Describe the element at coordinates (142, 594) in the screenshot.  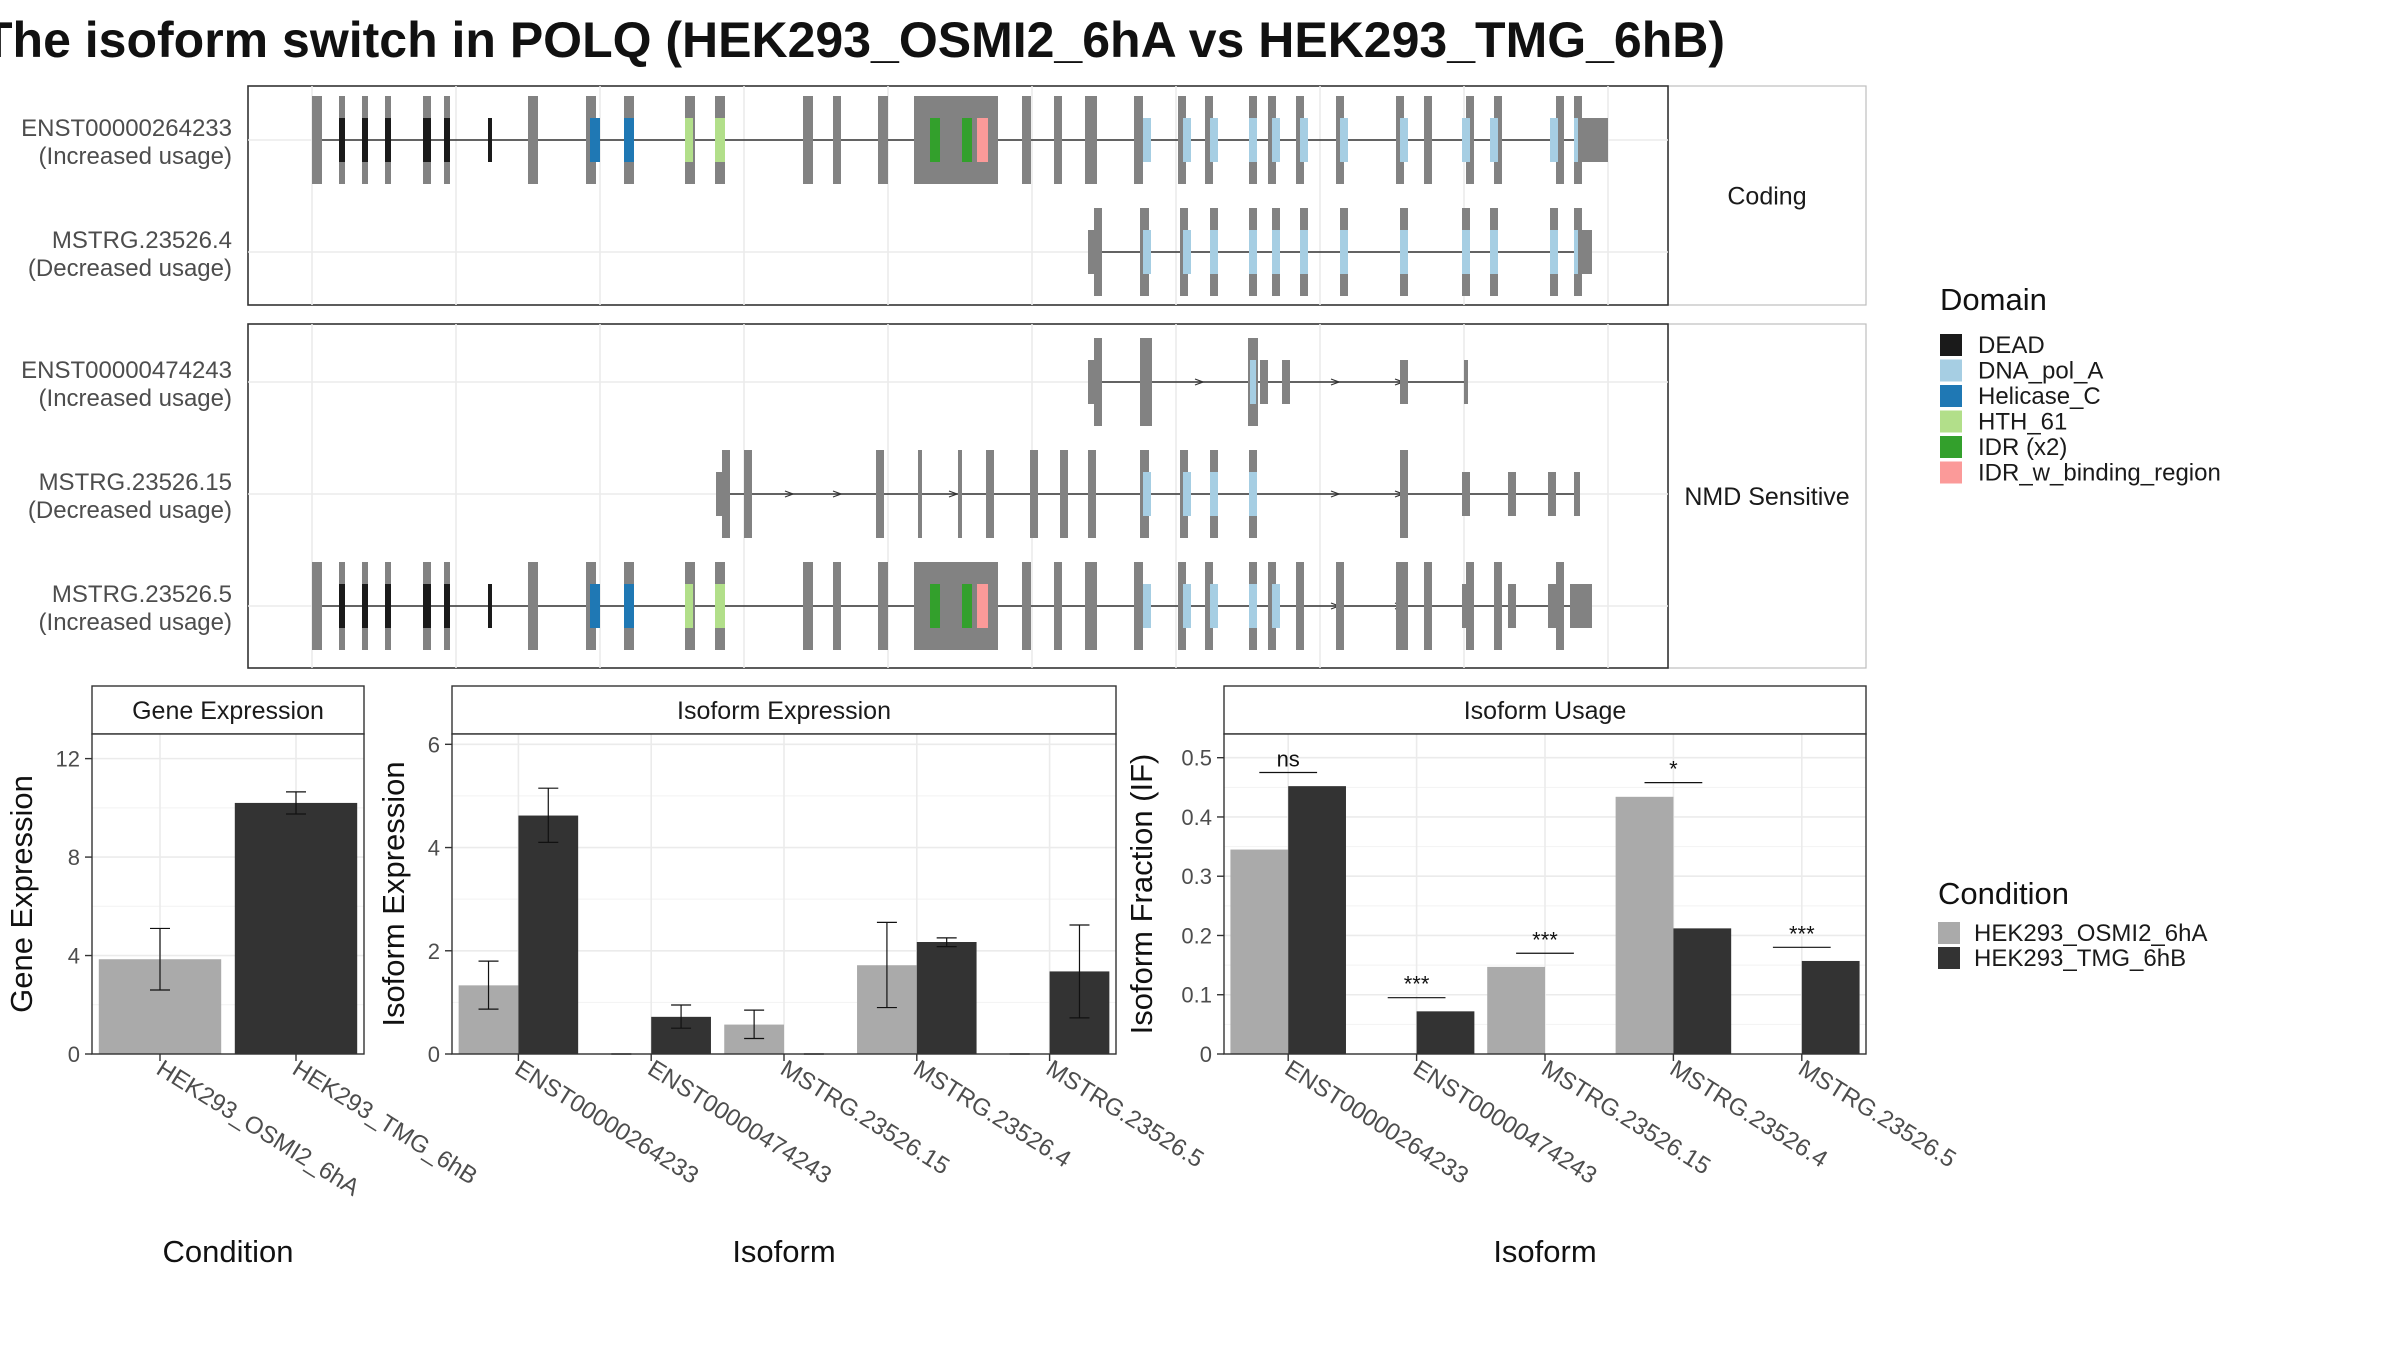
I see `transcript-id-label: MSTRG.23526.5` at that location.